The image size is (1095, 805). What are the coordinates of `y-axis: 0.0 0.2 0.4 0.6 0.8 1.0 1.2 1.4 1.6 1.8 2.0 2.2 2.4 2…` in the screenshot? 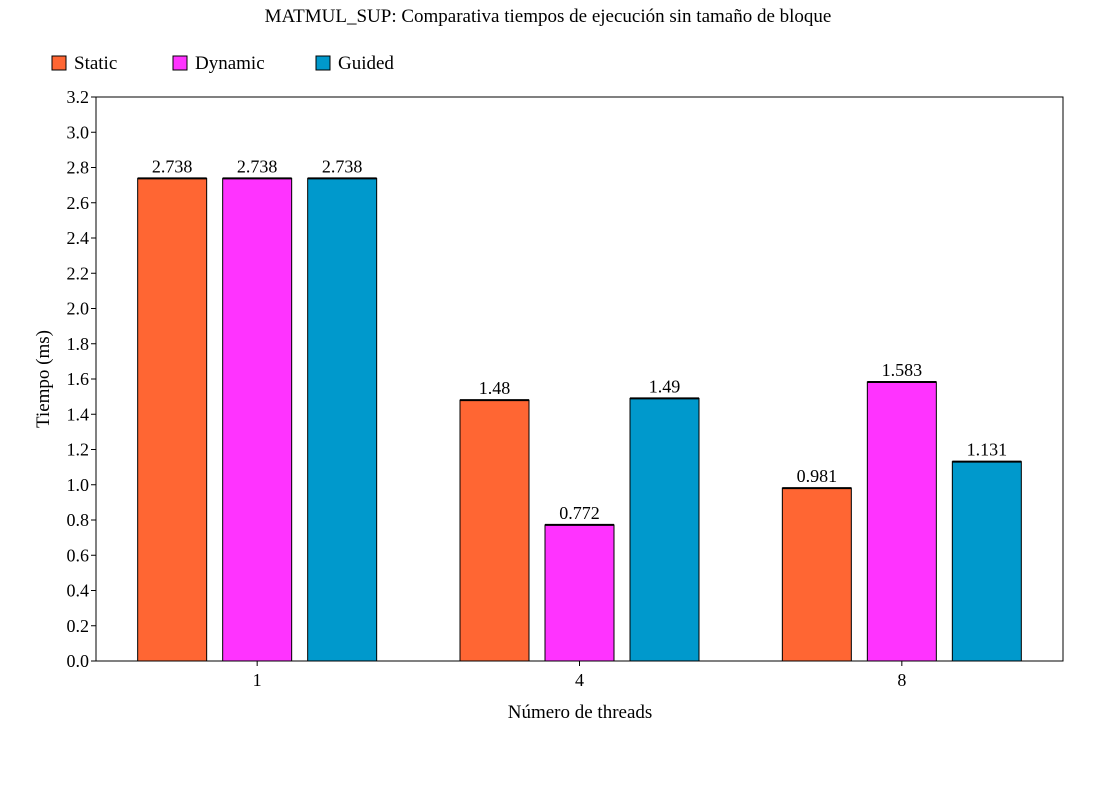 It's located at (81, 379).